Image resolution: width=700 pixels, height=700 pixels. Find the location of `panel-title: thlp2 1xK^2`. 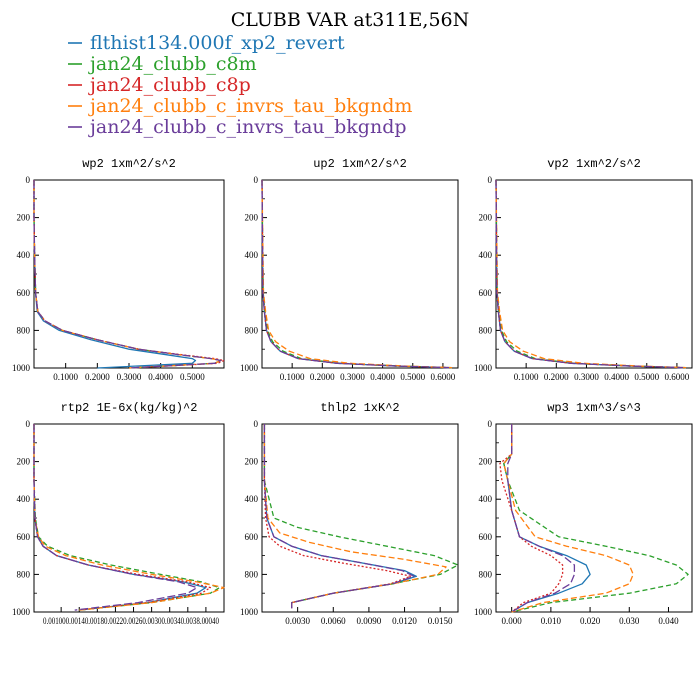

panel-title: thlp2 1xK^2 is located at coordinates (359, 408).